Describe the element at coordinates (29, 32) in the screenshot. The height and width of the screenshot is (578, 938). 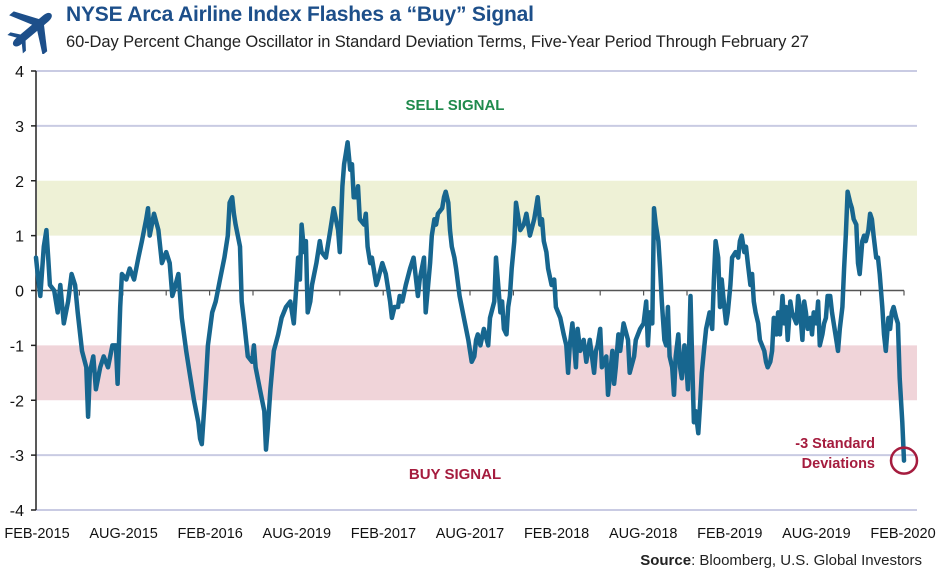
I see `airplane-icon` at that location.